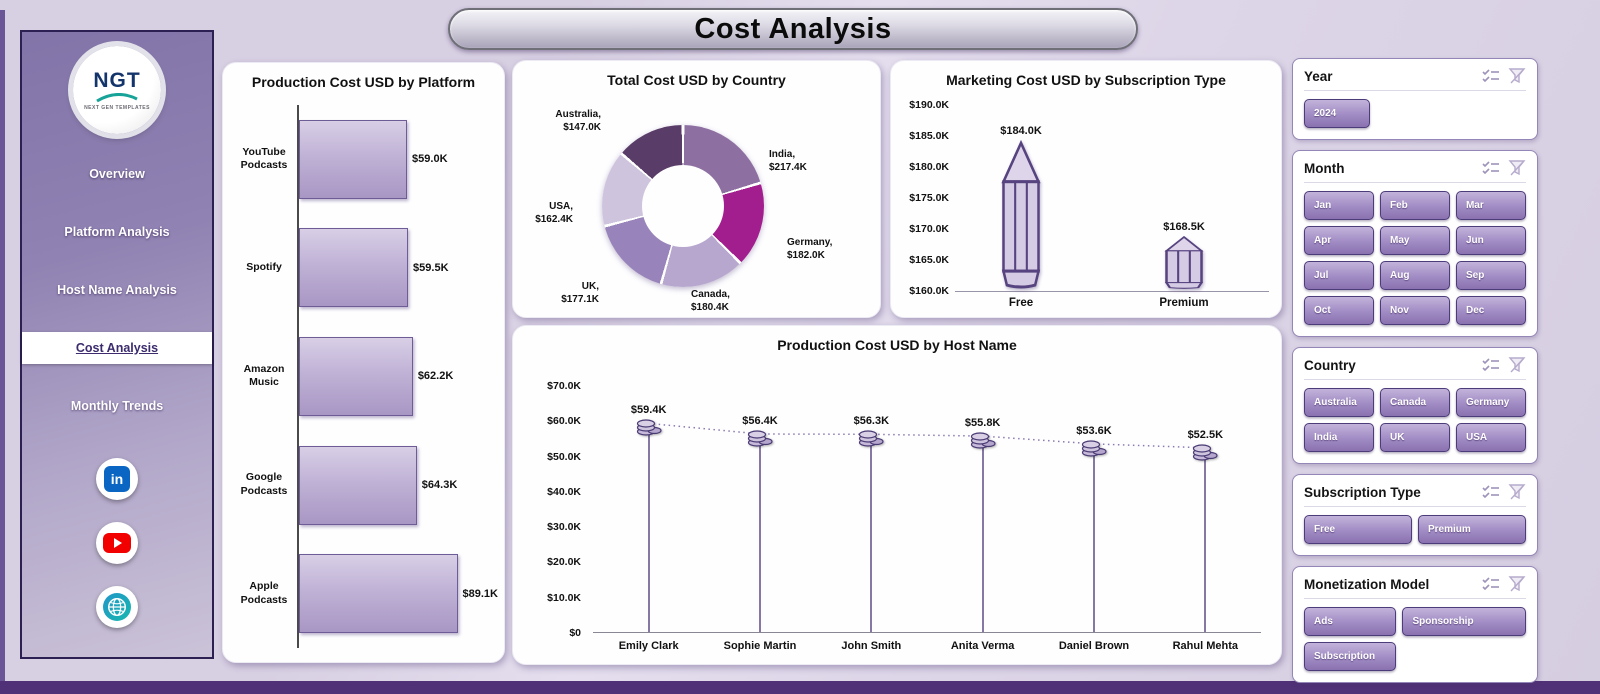 The width and height of the screenshot is (1600, 694). Describe the element at coordinates (897, 345) in the screenshot. I see `chart-title: Production Cost USD by Host Name` at that location.